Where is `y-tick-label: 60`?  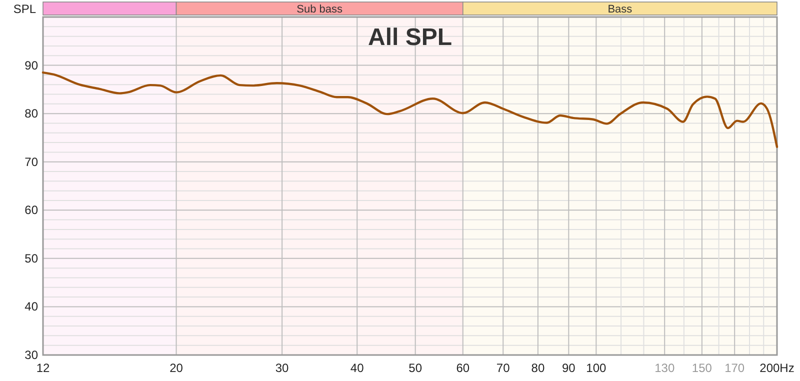 y-tick-label: 60 is located at coordinates (31, 210).